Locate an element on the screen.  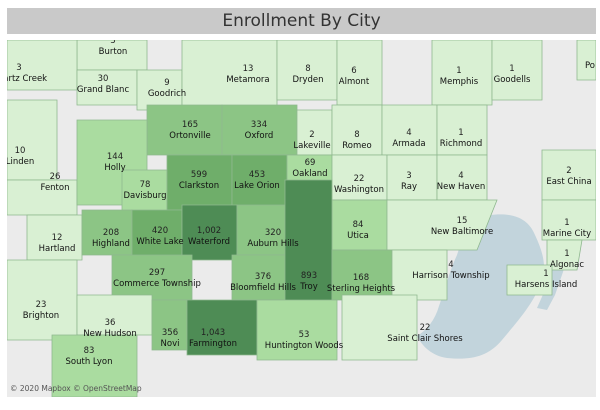
region-city-label: Dryden is located at coordinates (307, 80).